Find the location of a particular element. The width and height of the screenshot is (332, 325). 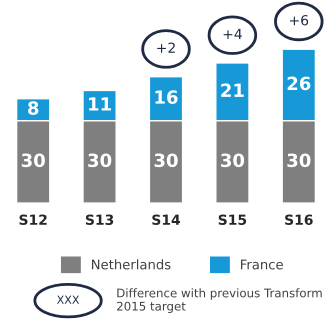

data-label: 16 is located at coordinates (166, 97).